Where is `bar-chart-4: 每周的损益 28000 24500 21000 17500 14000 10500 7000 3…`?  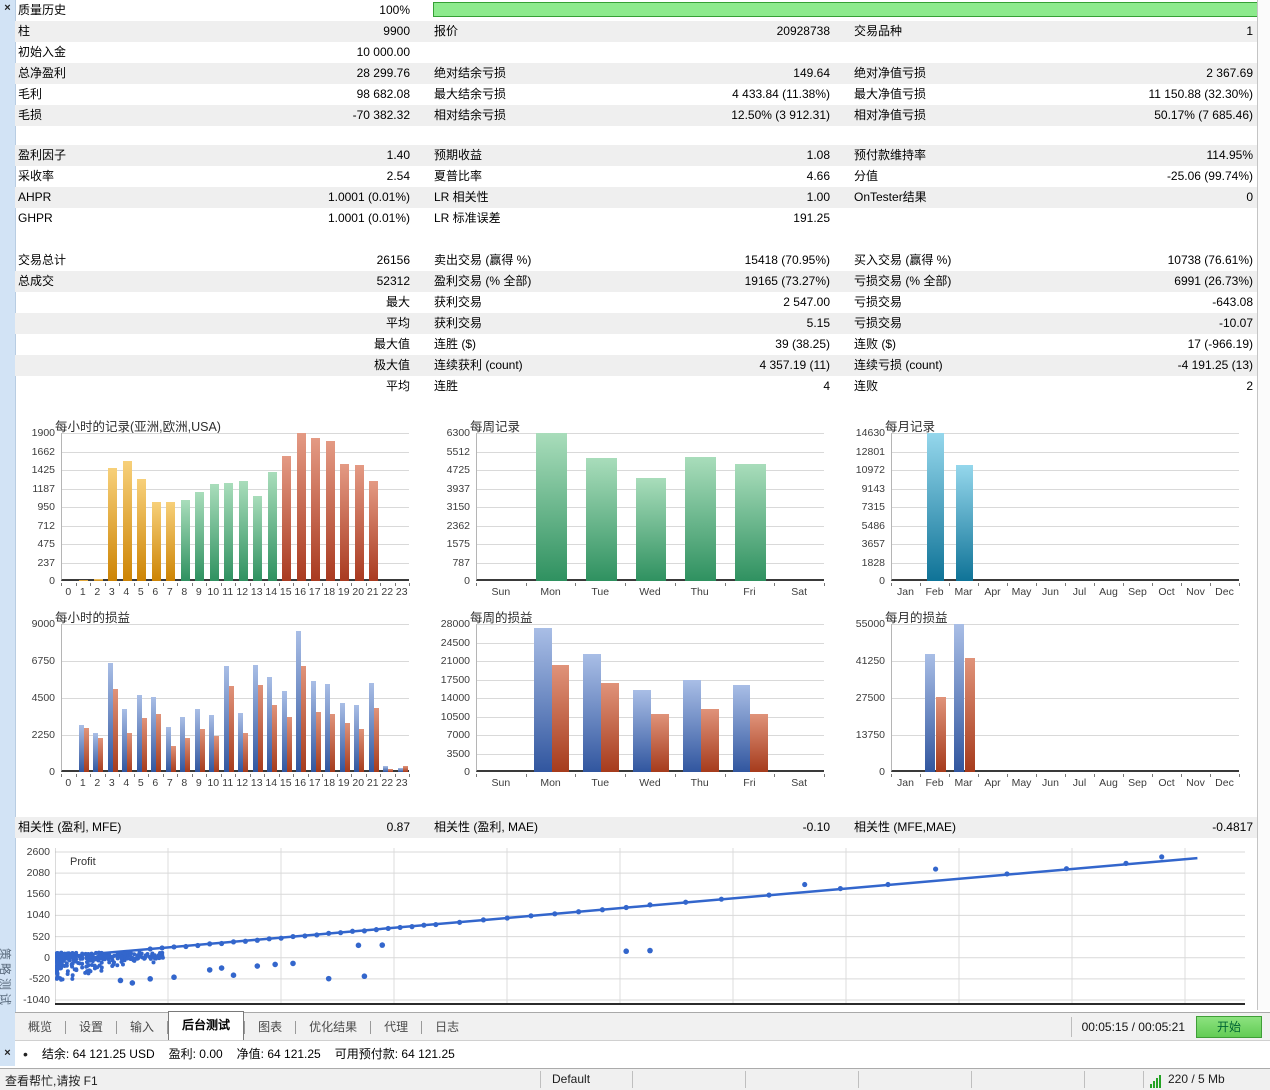 bar-chart-4: 每周的损益 28000 24500 21000 17500 14000 10500 7000 3… is located at coordinates (635, 700).